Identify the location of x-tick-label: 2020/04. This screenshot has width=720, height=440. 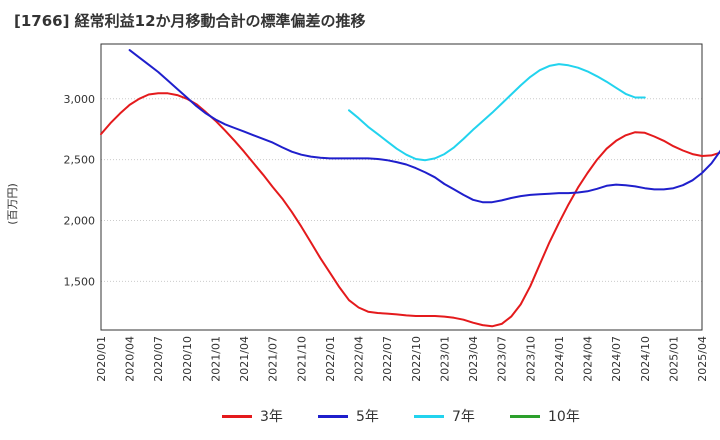
(130, 359).